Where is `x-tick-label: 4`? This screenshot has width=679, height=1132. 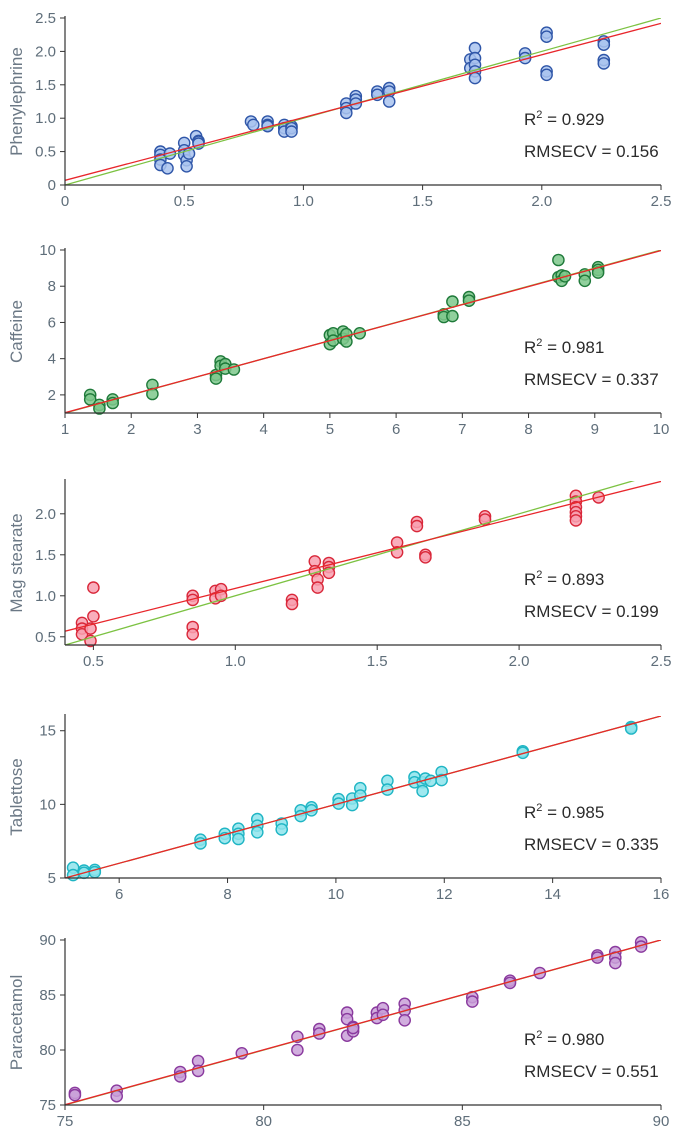
x-tick-label: 4 is located at coordinates (263, 429).